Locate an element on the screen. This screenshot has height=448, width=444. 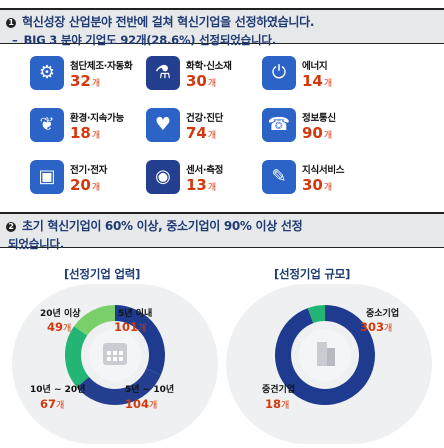
category-label: 지식서비스 is located at coordinates (323, 170).